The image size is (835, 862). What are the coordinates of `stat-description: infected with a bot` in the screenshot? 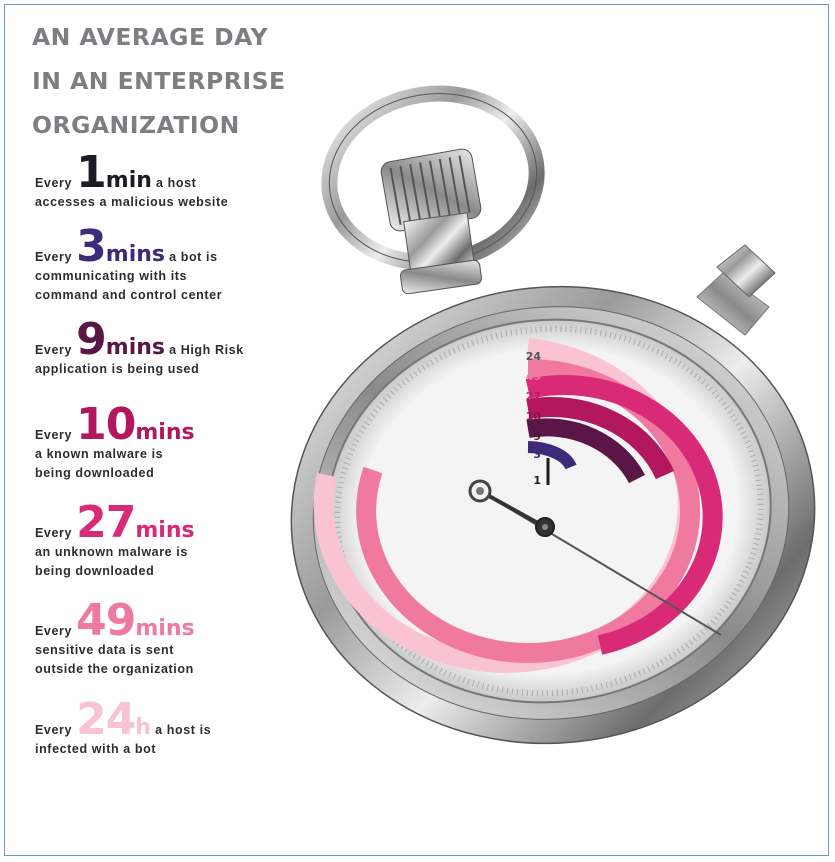 It's located at (96, 749).